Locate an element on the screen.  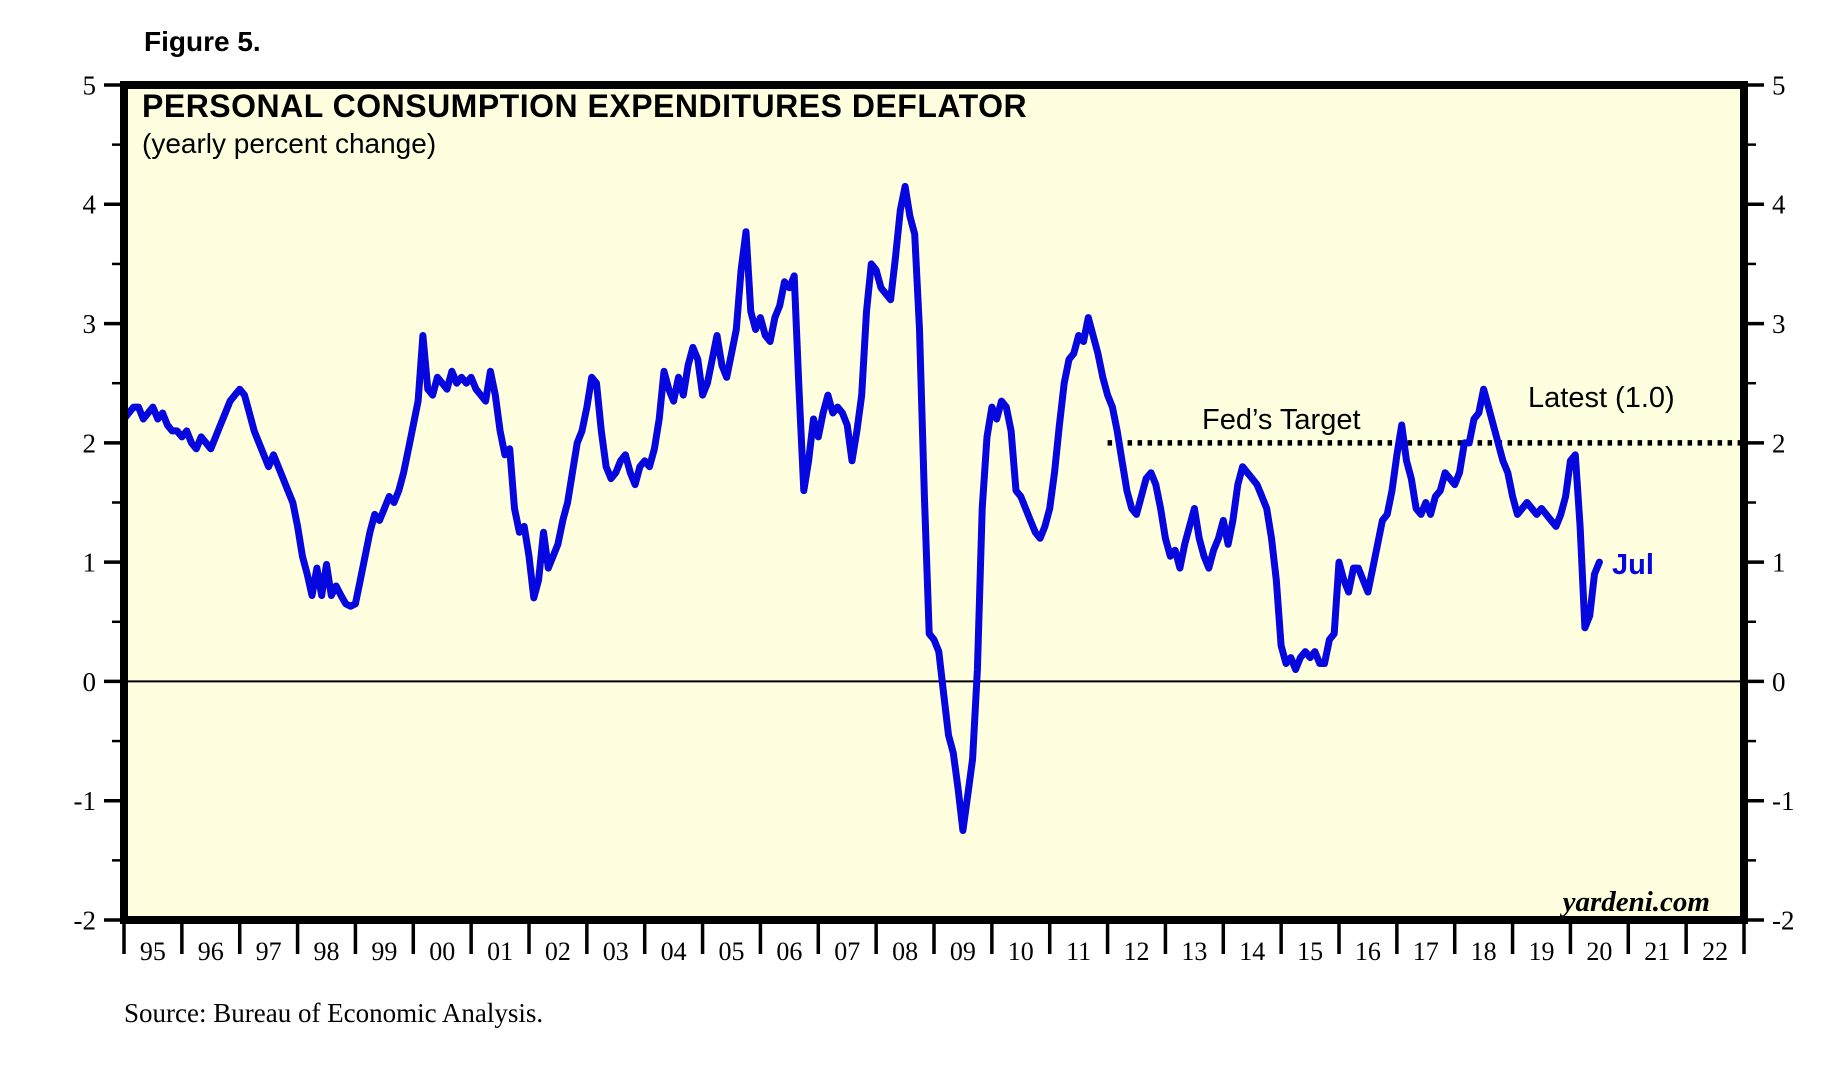
y-axis-label-right: -2 is located at coordinates (1783, 920).